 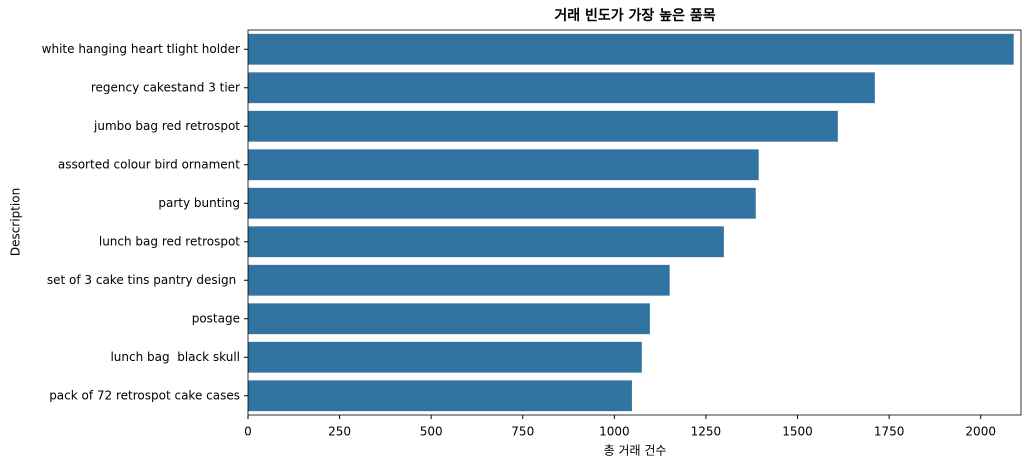 What do you see at coordinates (144, 395) in the screenshot?
I see `y-tick-label: pack of 72 retrospot cake cases` at bounding box center [144, 395].